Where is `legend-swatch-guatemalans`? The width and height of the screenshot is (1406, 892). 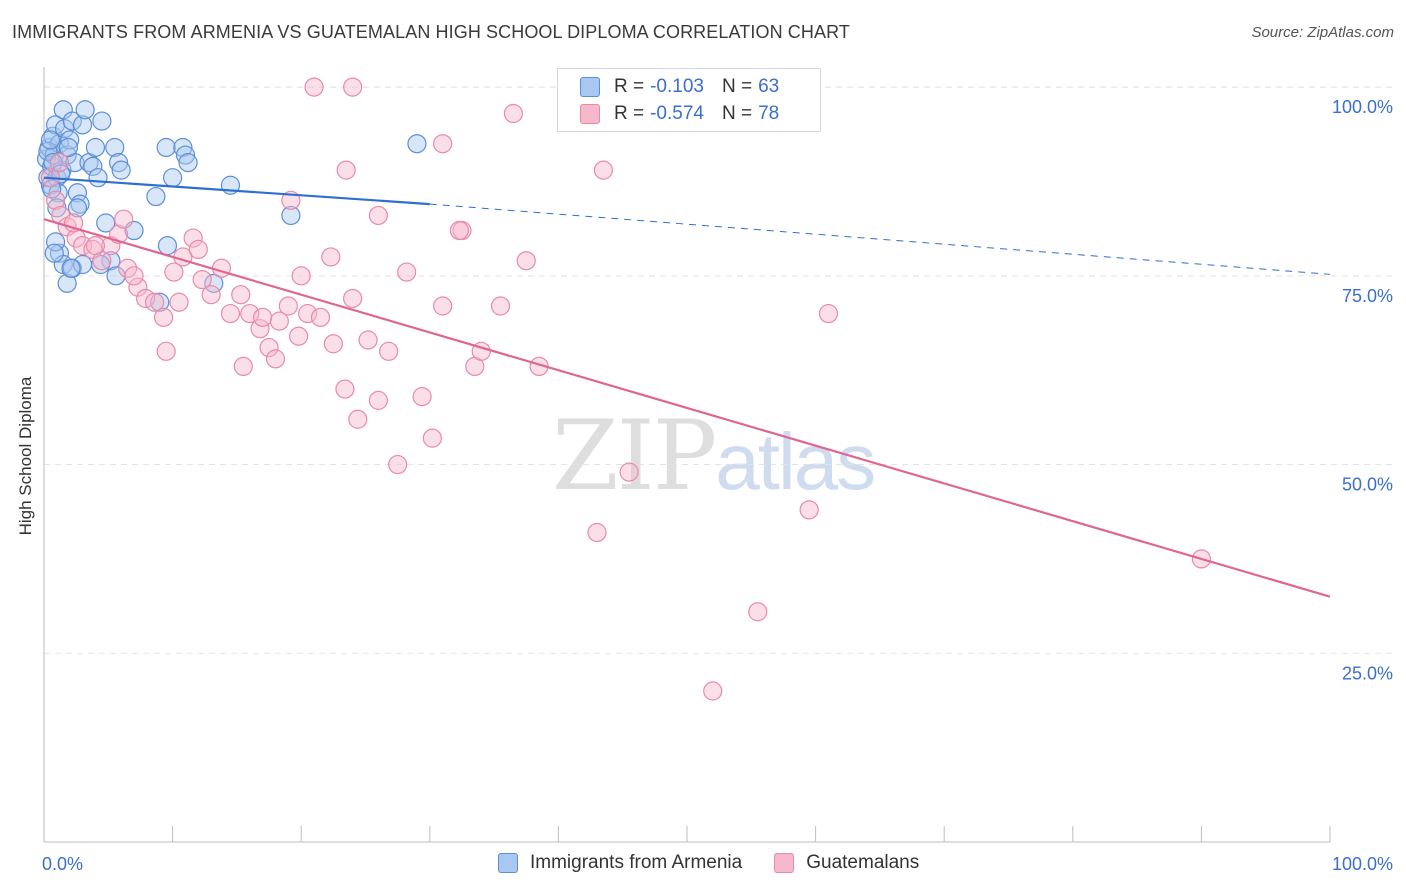 legend-swatch-guatemalans is located at coordinates (590, 114).